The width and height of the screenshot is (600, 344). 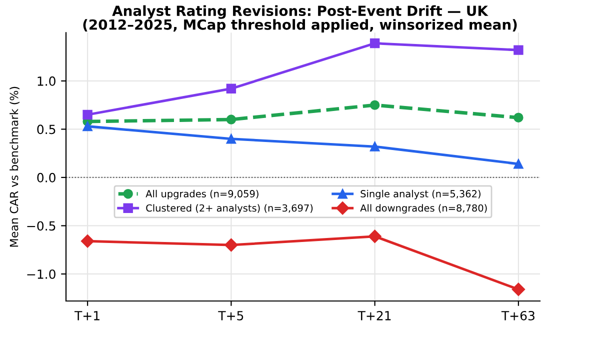 I want to click on legend-label: All downgrades (n=8,780), so click(x=423, y=209).